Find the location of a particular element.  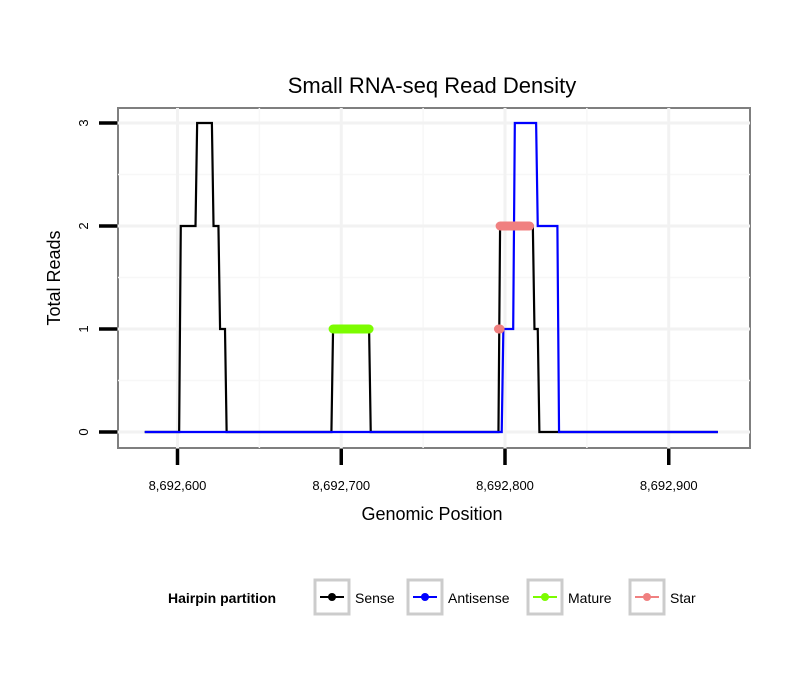

x-tick-label: 8,692,800 is located at coordinates (505, 485).